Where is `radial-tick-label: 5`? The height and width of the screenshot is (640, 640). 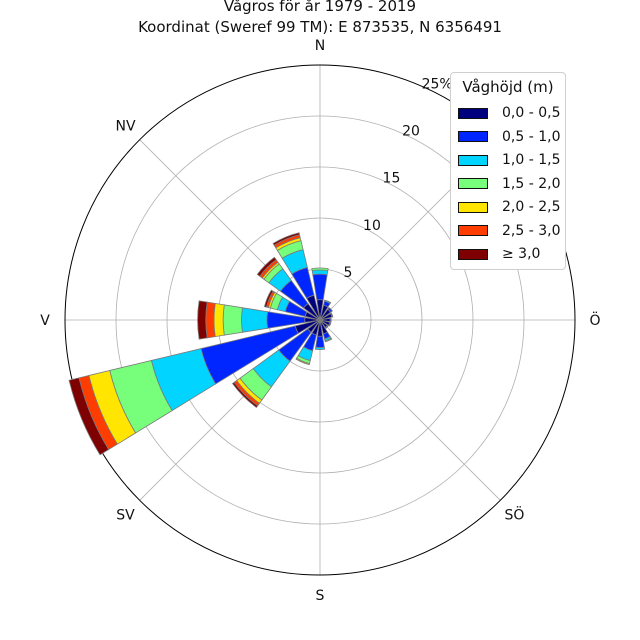
radial-tick-label: 5 is located at coordinates (348, 273).